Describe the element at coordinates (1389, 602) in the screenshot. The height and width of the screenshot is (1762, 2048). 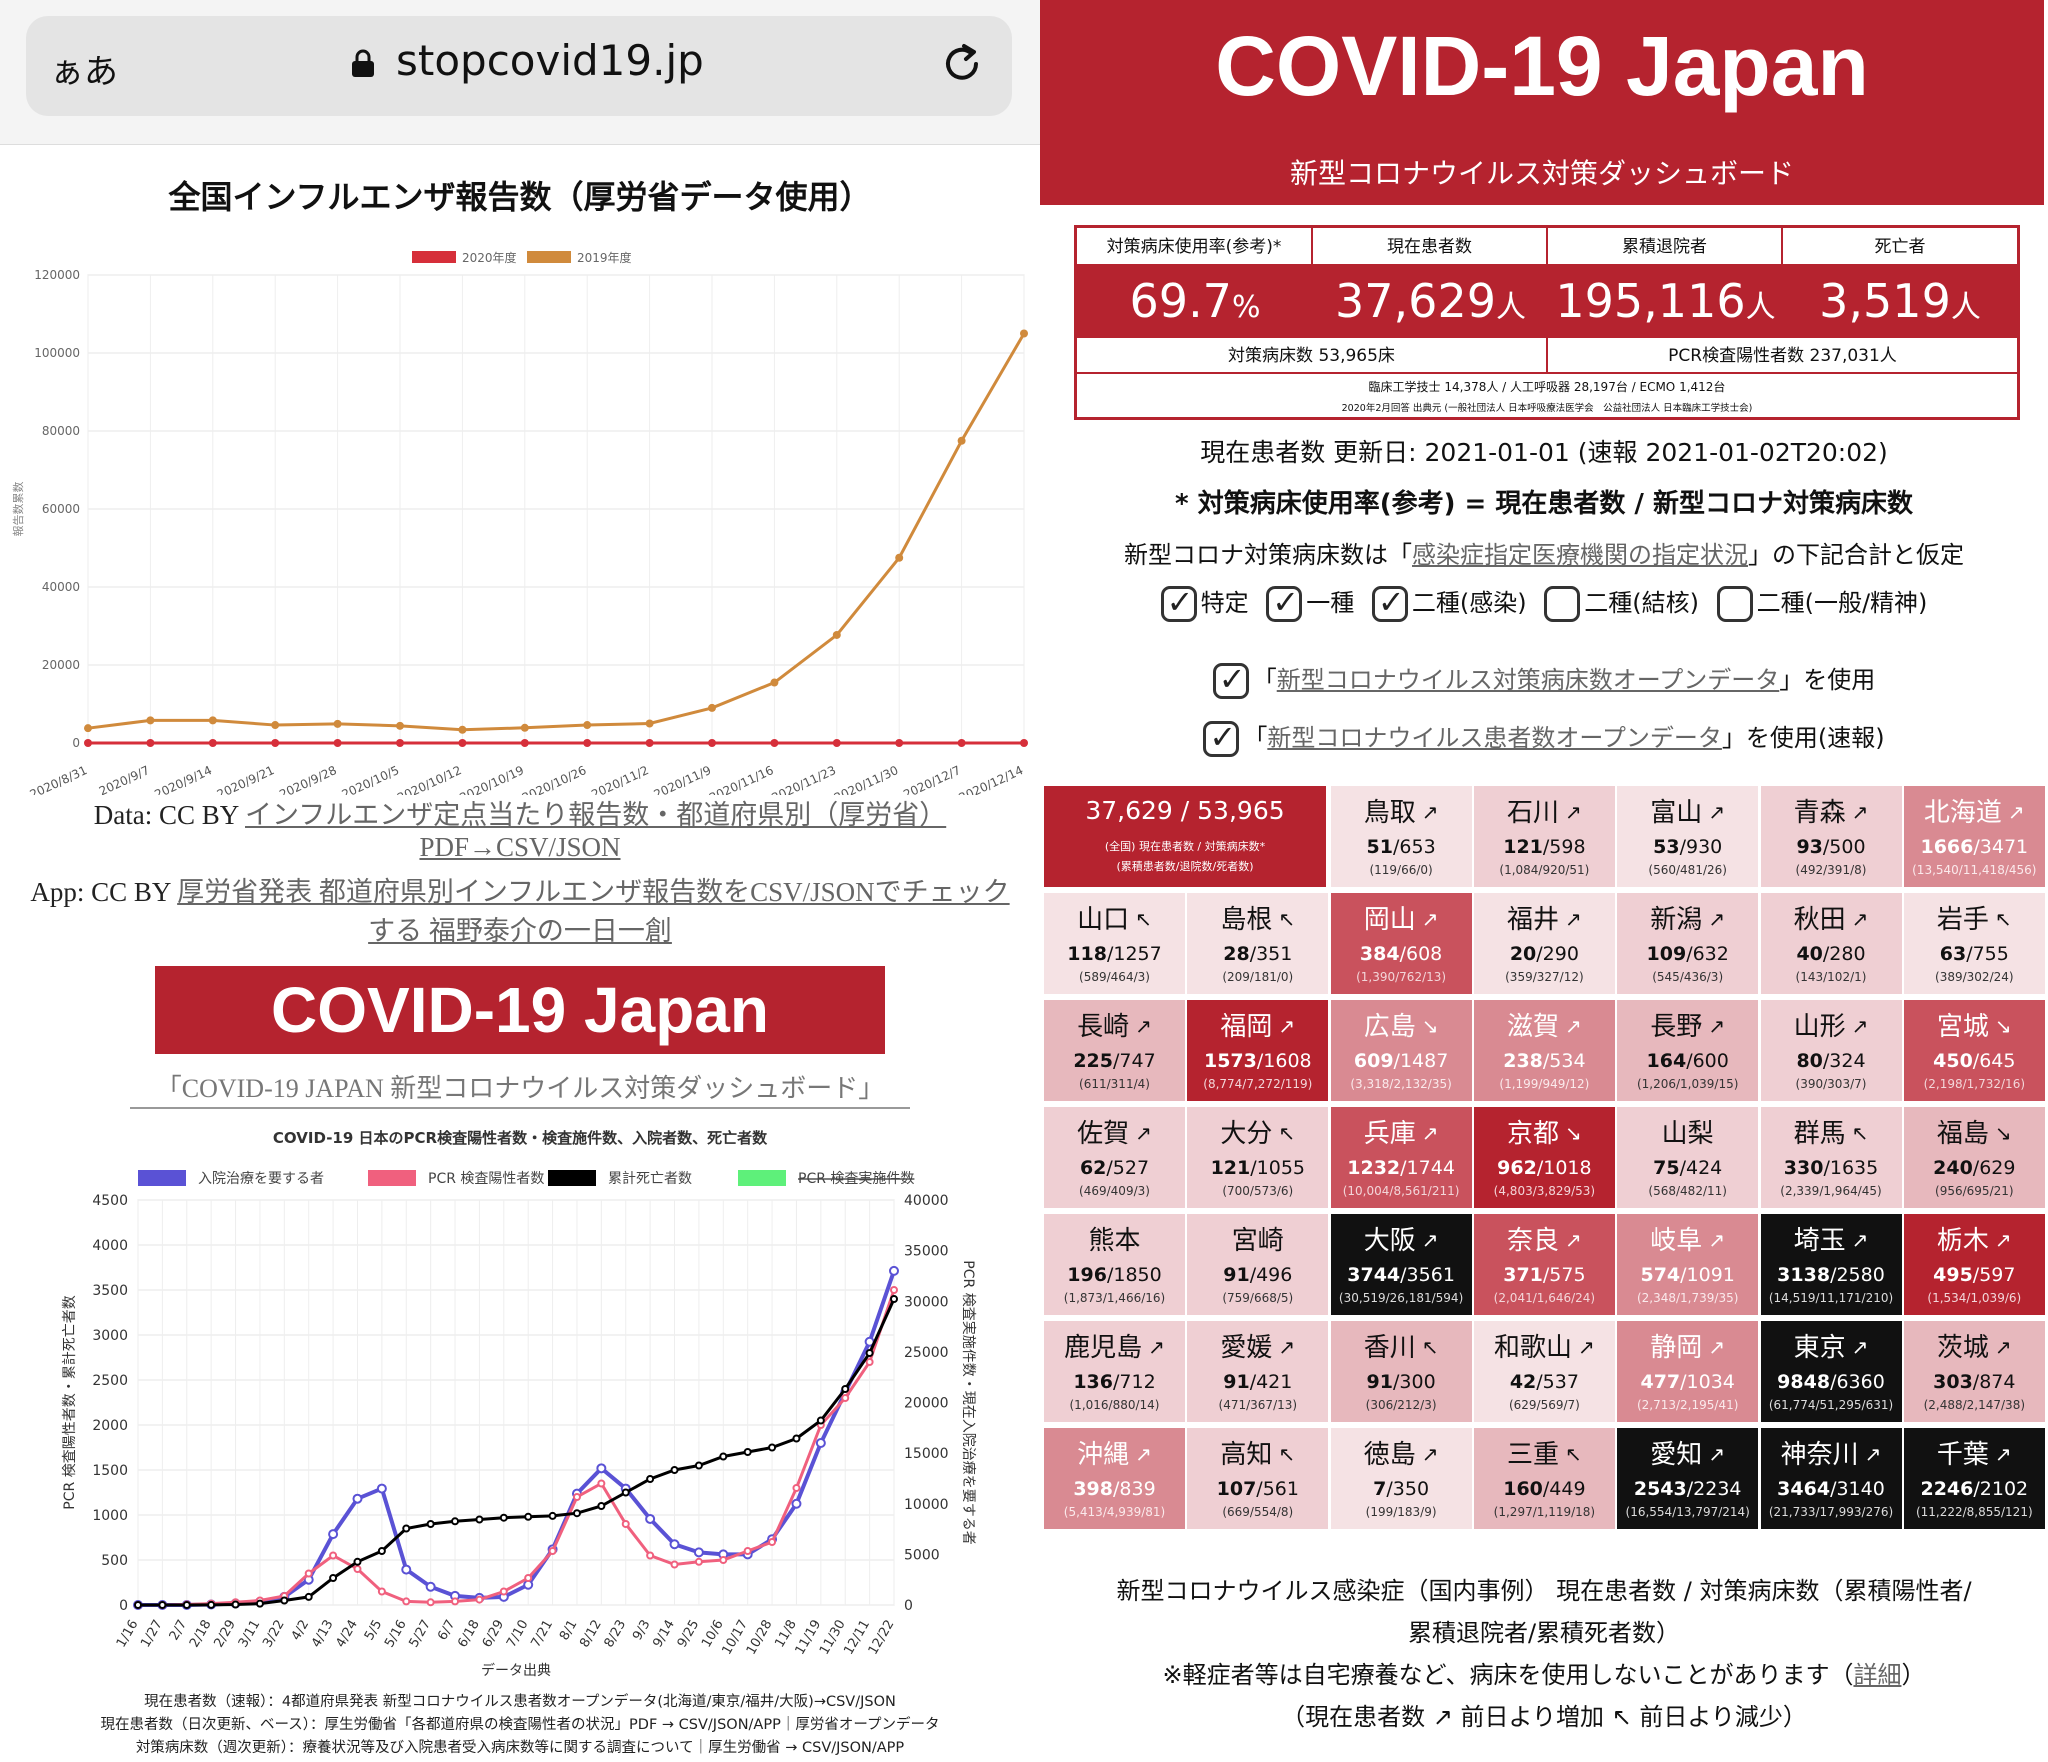
I see `checkbox-nishu-kansen` at that location.